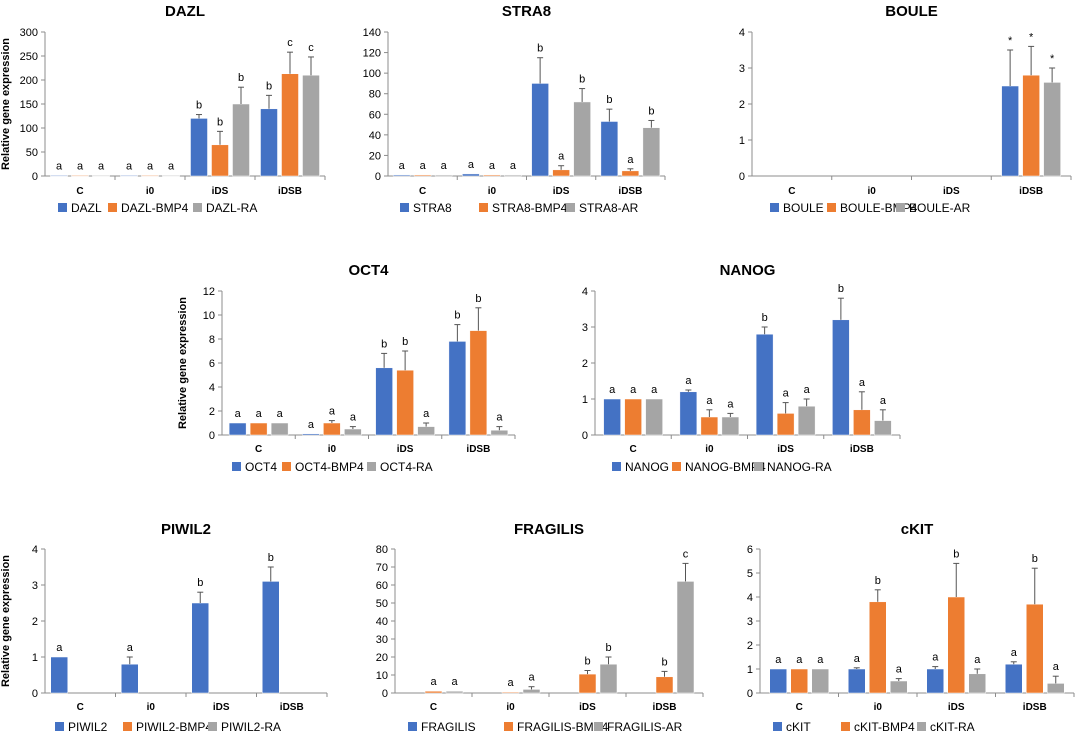  What do you see at coordinates (382, 676) in the screenshot?
I see `y-tick-label: 10` at bounding box center [382, 676].